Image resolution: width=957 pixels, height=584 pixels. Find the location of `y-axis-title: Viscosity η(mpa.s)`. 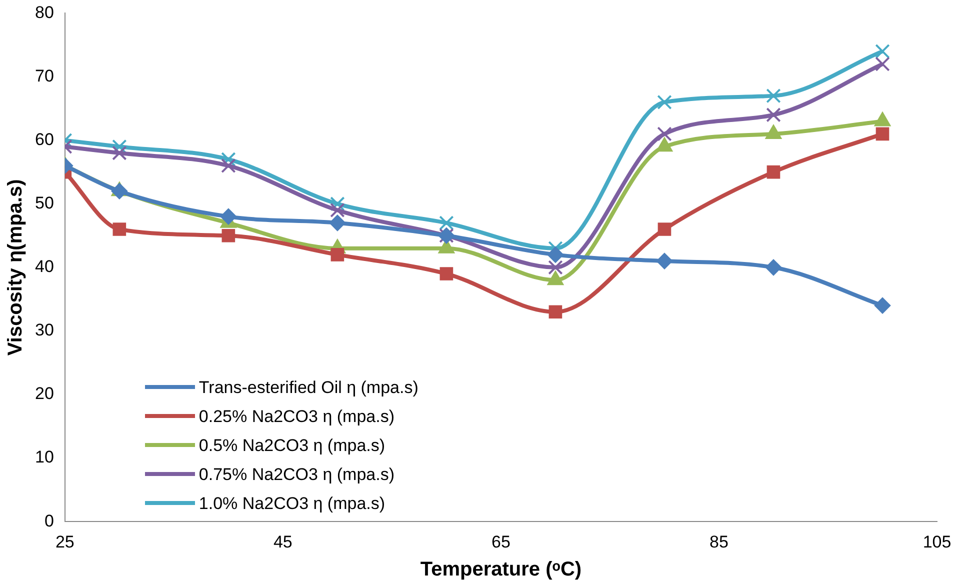

y-axis-title: Viscosity η(mpa.s) is located at coordinates (15, 267).